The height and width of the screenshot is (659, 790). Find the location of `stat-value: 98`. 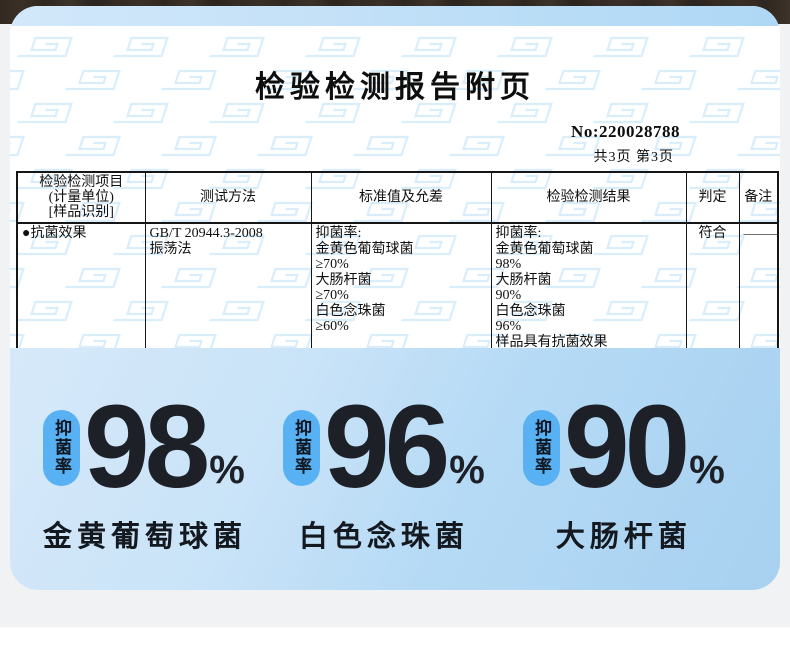

stat-value: 98 is located at coordinates (147, 447).